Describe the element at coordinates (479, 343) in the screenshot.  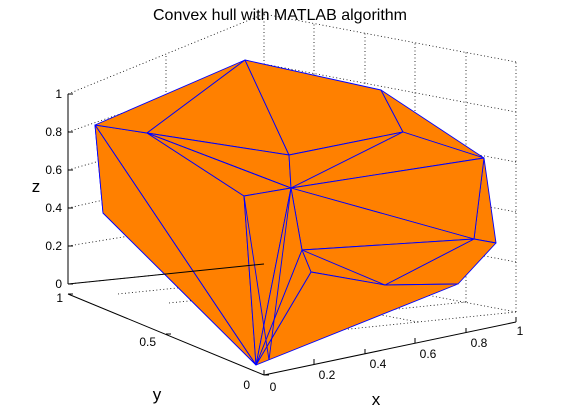
I see `x-tick-label: 0.8` at that location.